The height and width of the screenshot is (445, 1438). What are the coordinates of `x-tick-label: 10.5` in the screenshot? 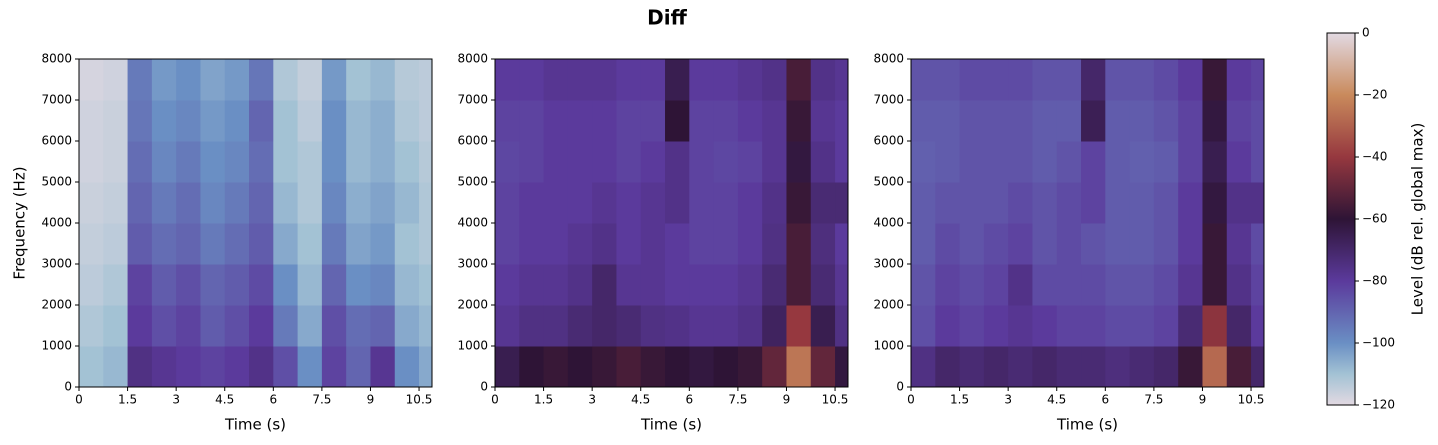 It's located at (835, 400).